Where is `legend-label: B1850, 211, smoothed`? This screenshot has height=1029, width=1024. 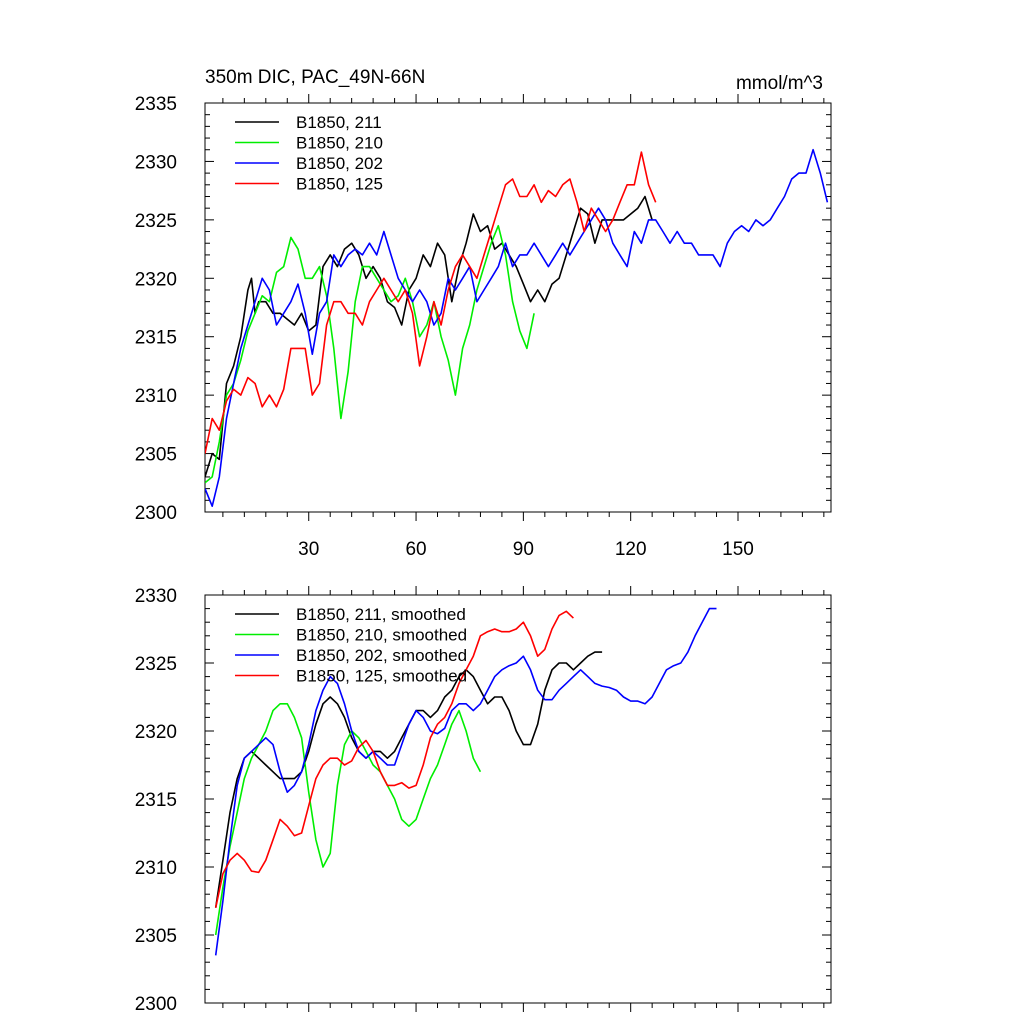
legend-label: B1850, 211, smoothed is located at coordinates (381, 614).